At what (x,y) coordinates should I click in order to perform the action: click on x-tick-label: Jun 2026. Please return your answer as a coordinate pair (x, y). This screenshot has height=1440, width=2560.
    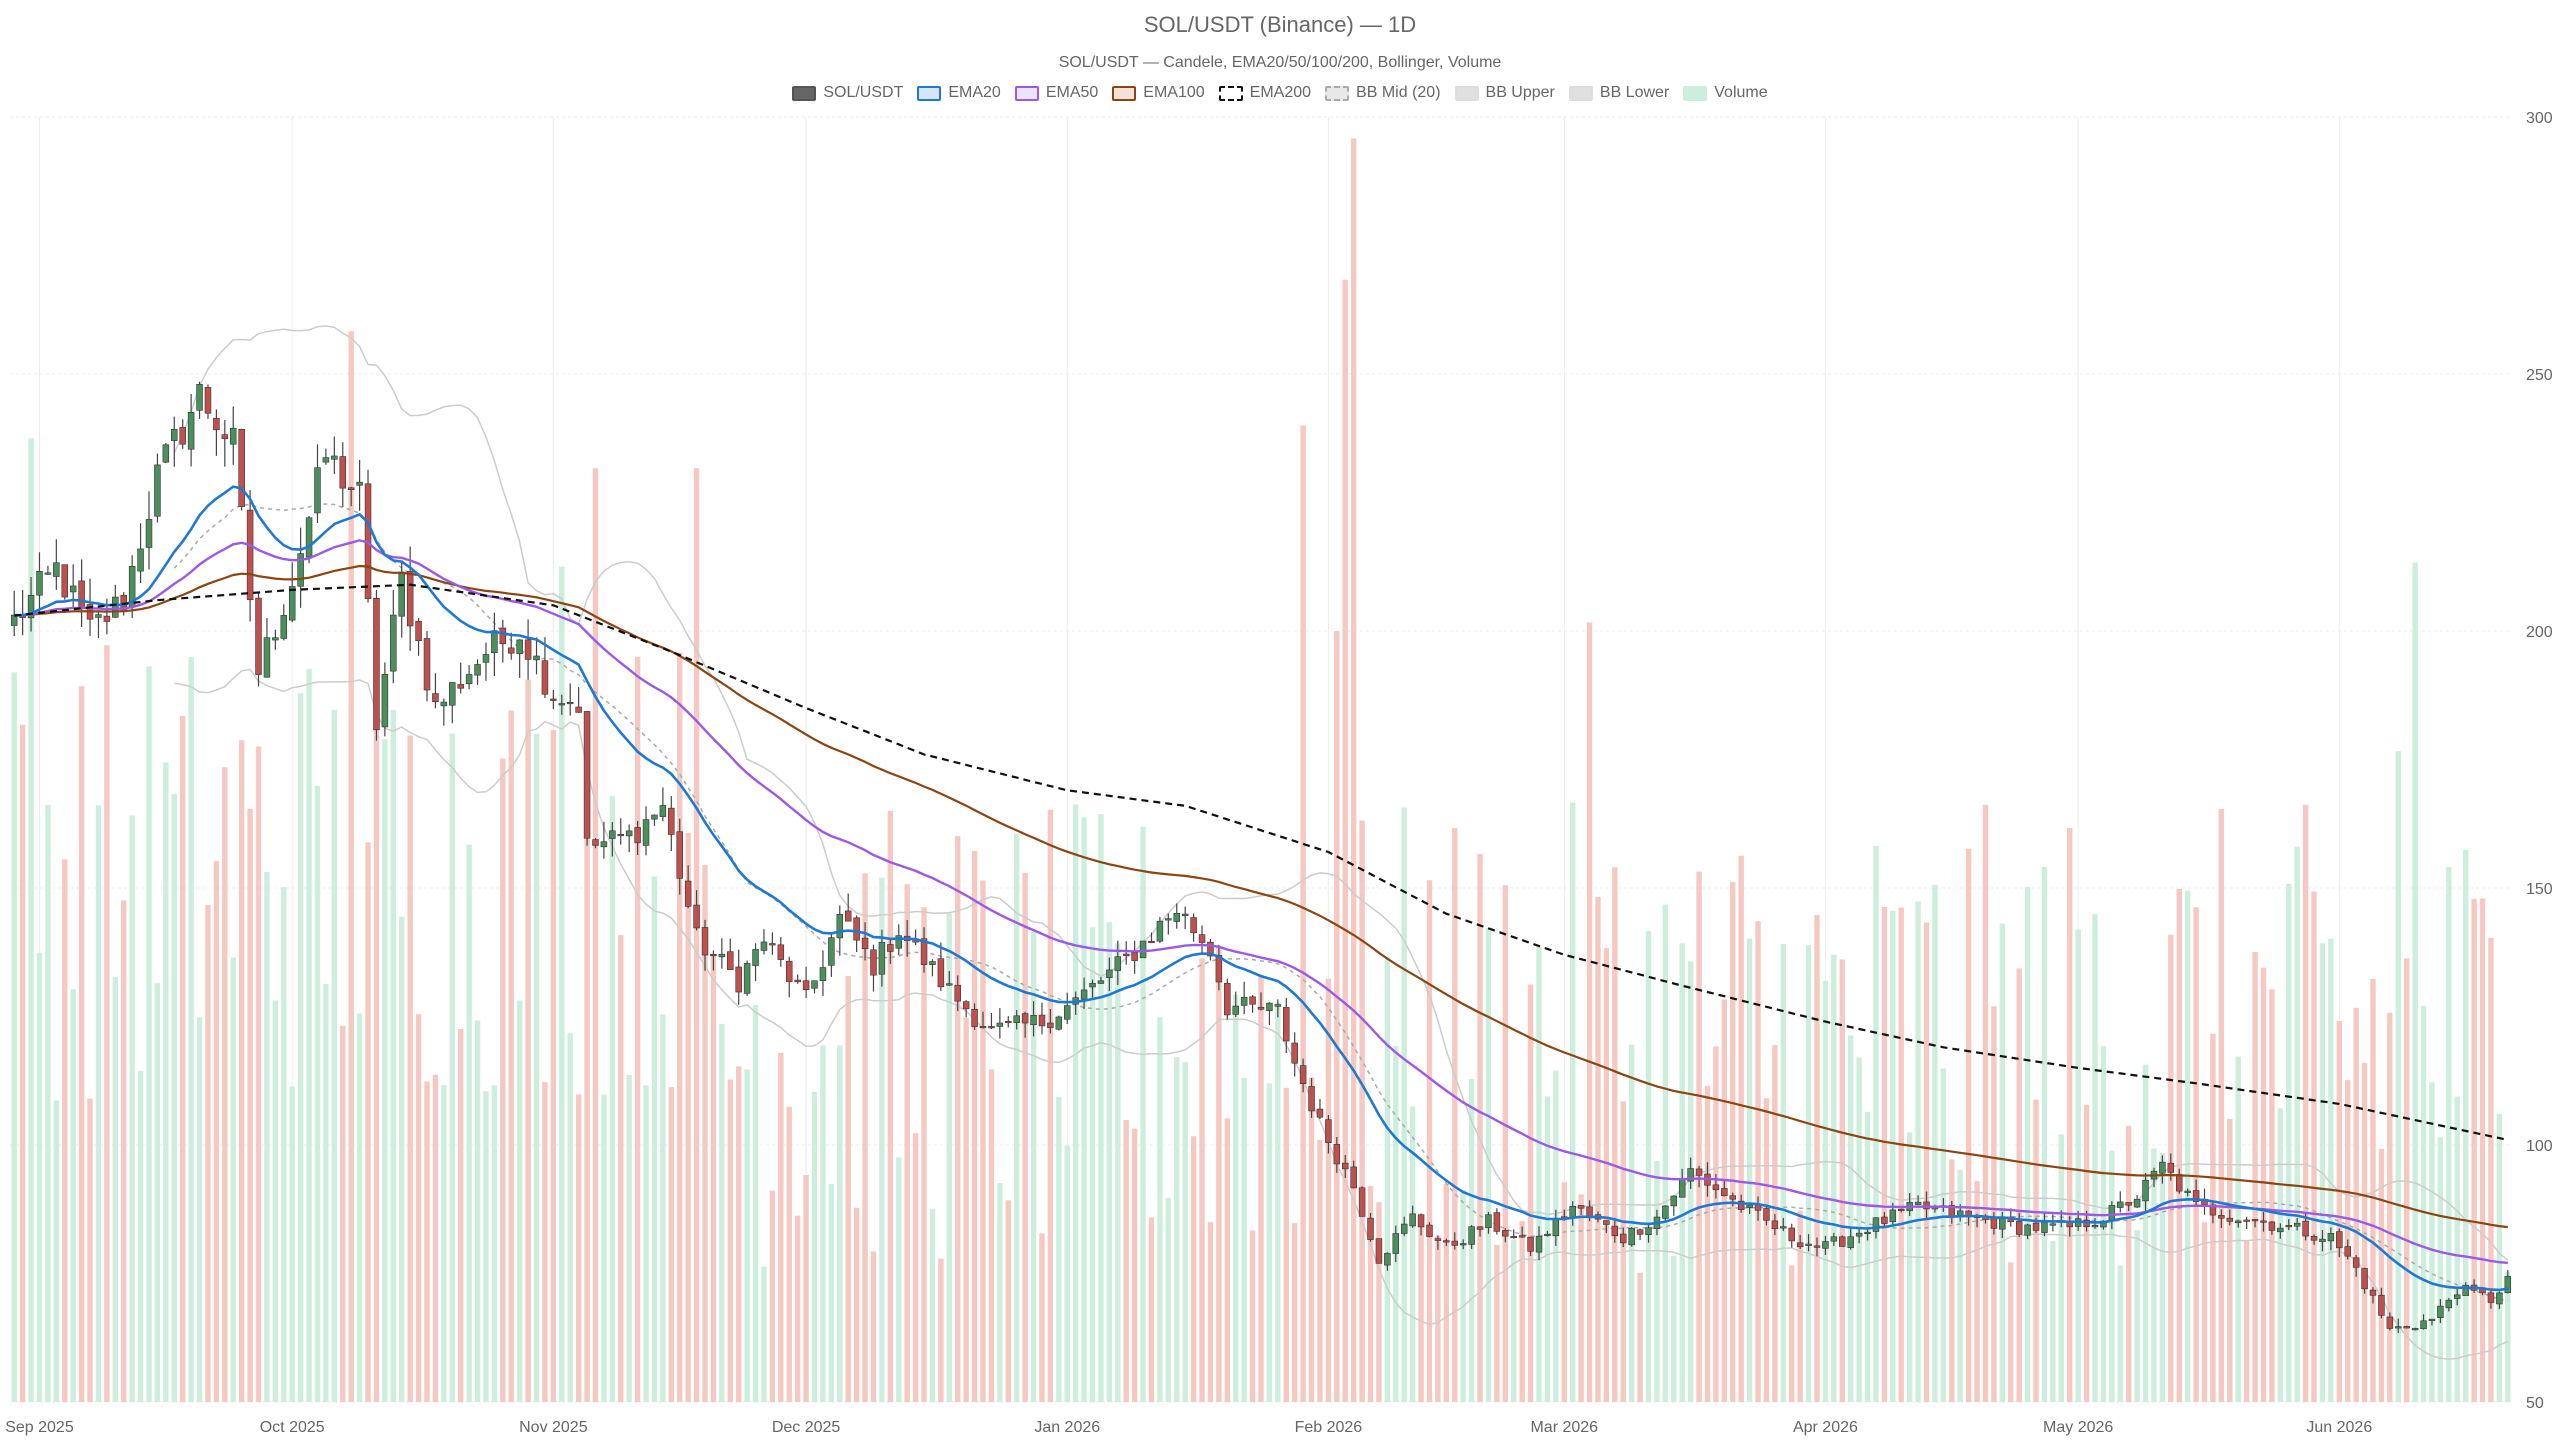
    Looking at the image, I should click on (2339, 1427).